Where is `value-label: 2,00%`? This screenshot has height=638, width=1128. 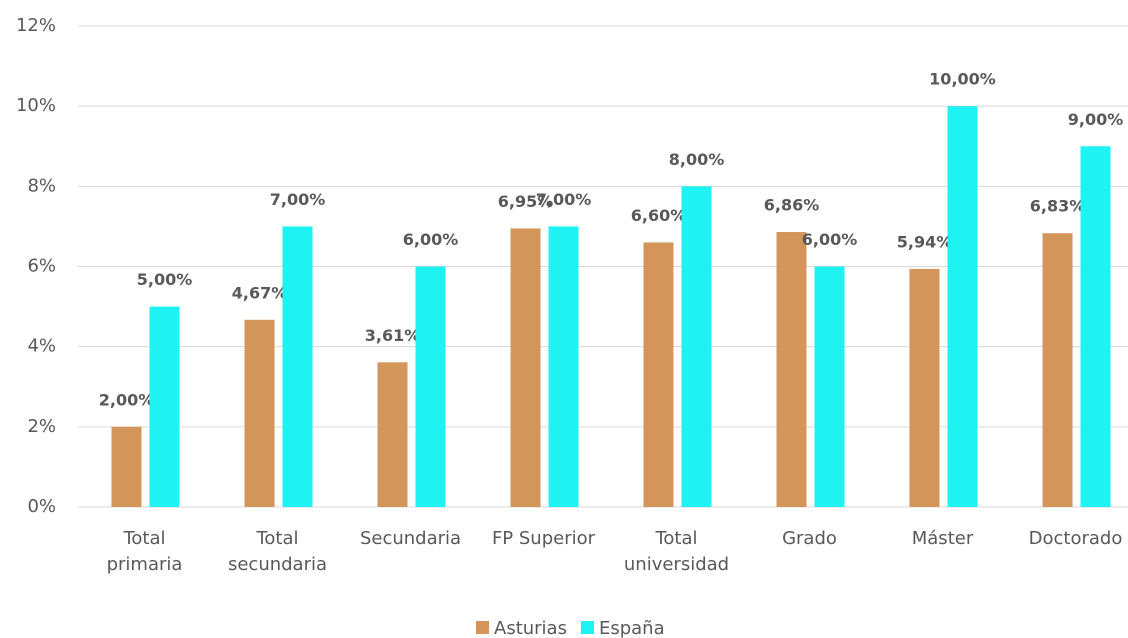 value-label: 2,00% is located at coordinates (127, 399).